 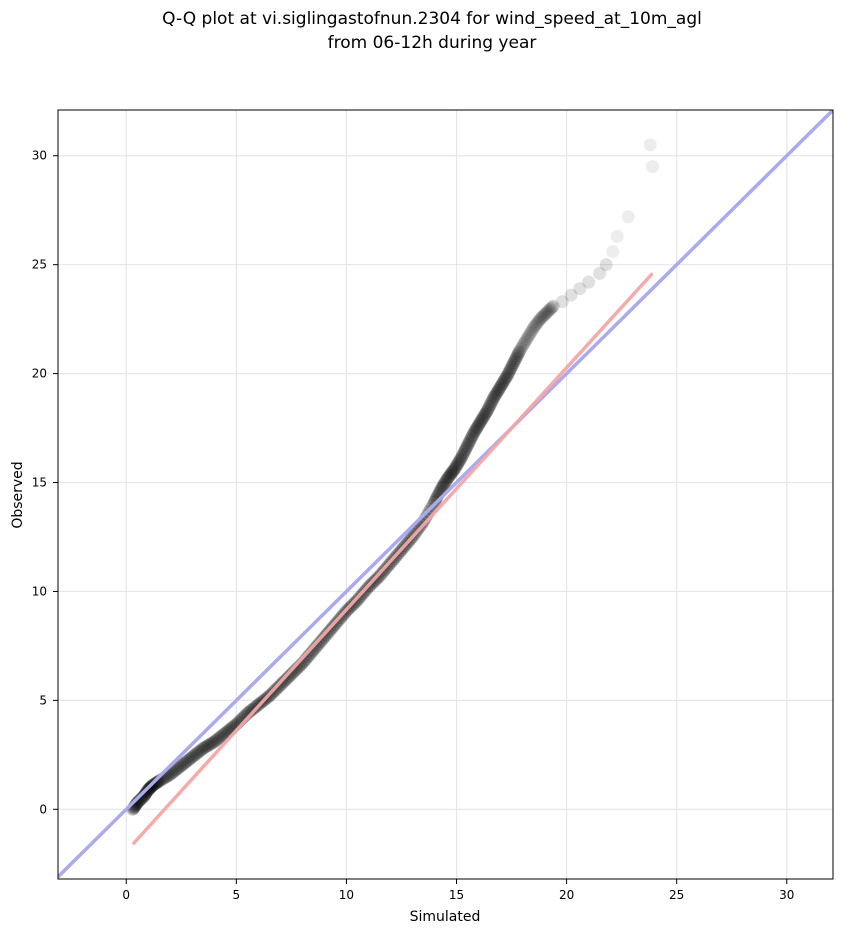 What do you see at coordinates (346, 895) in the screenshot?
I see `x-tick-label-2: 10` at bounding box center [346, 895].